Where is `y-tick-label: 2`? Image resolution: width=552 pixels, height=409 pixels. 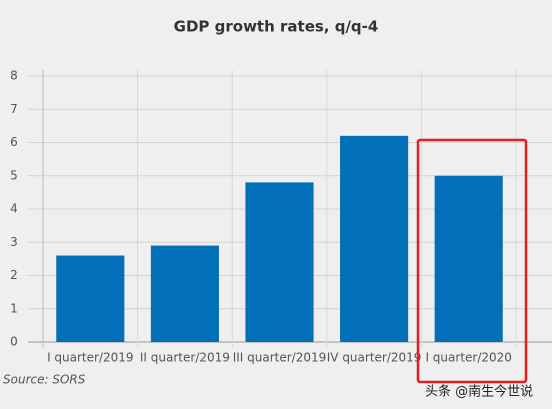
y-tick-label: 2 is located at coordinates (14, 275).